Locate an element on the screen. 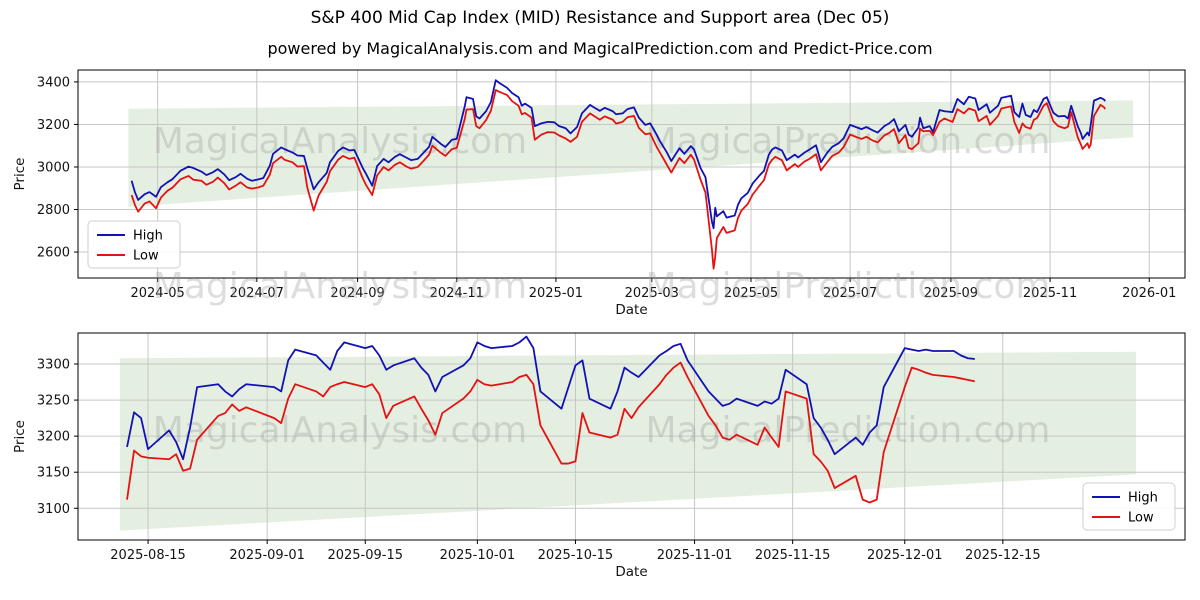 Image resolution: width=1200 pixels, height=600 pixels. x-tick-label: 2024-11 is located at coordinates (457, 293).